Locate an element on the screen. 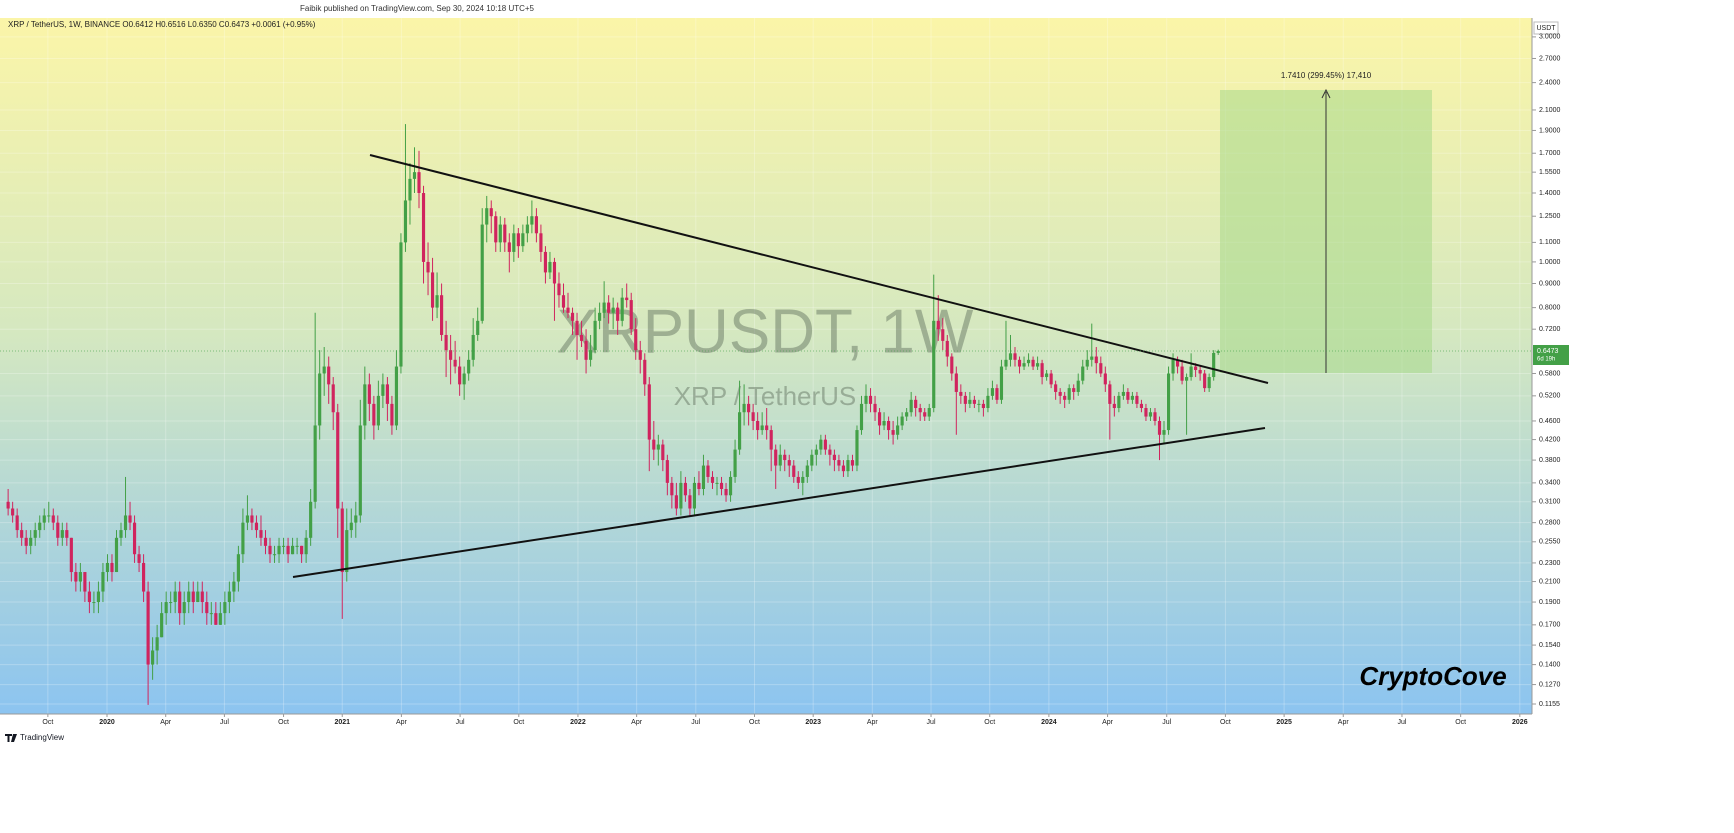 This screenshot has height=833, width=1734. y-tick-label: 1.2500 is located at coordinates (1550, 216).